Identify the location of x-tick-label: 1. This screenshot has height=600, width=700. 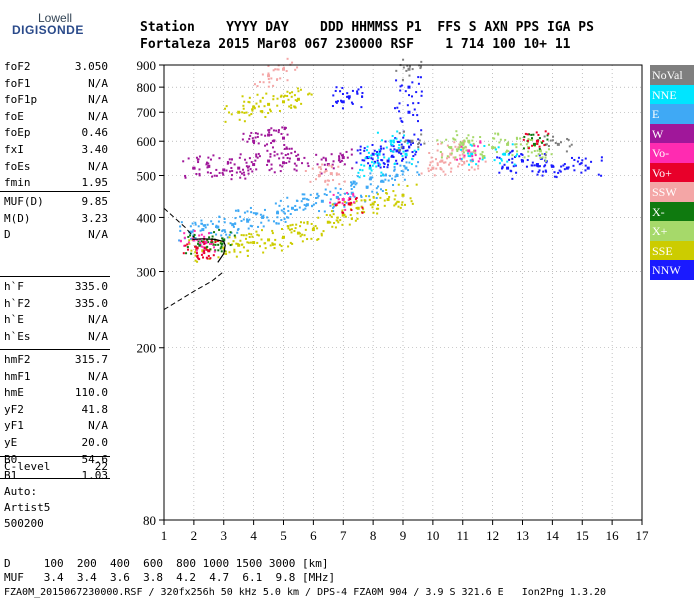
(164, 535).